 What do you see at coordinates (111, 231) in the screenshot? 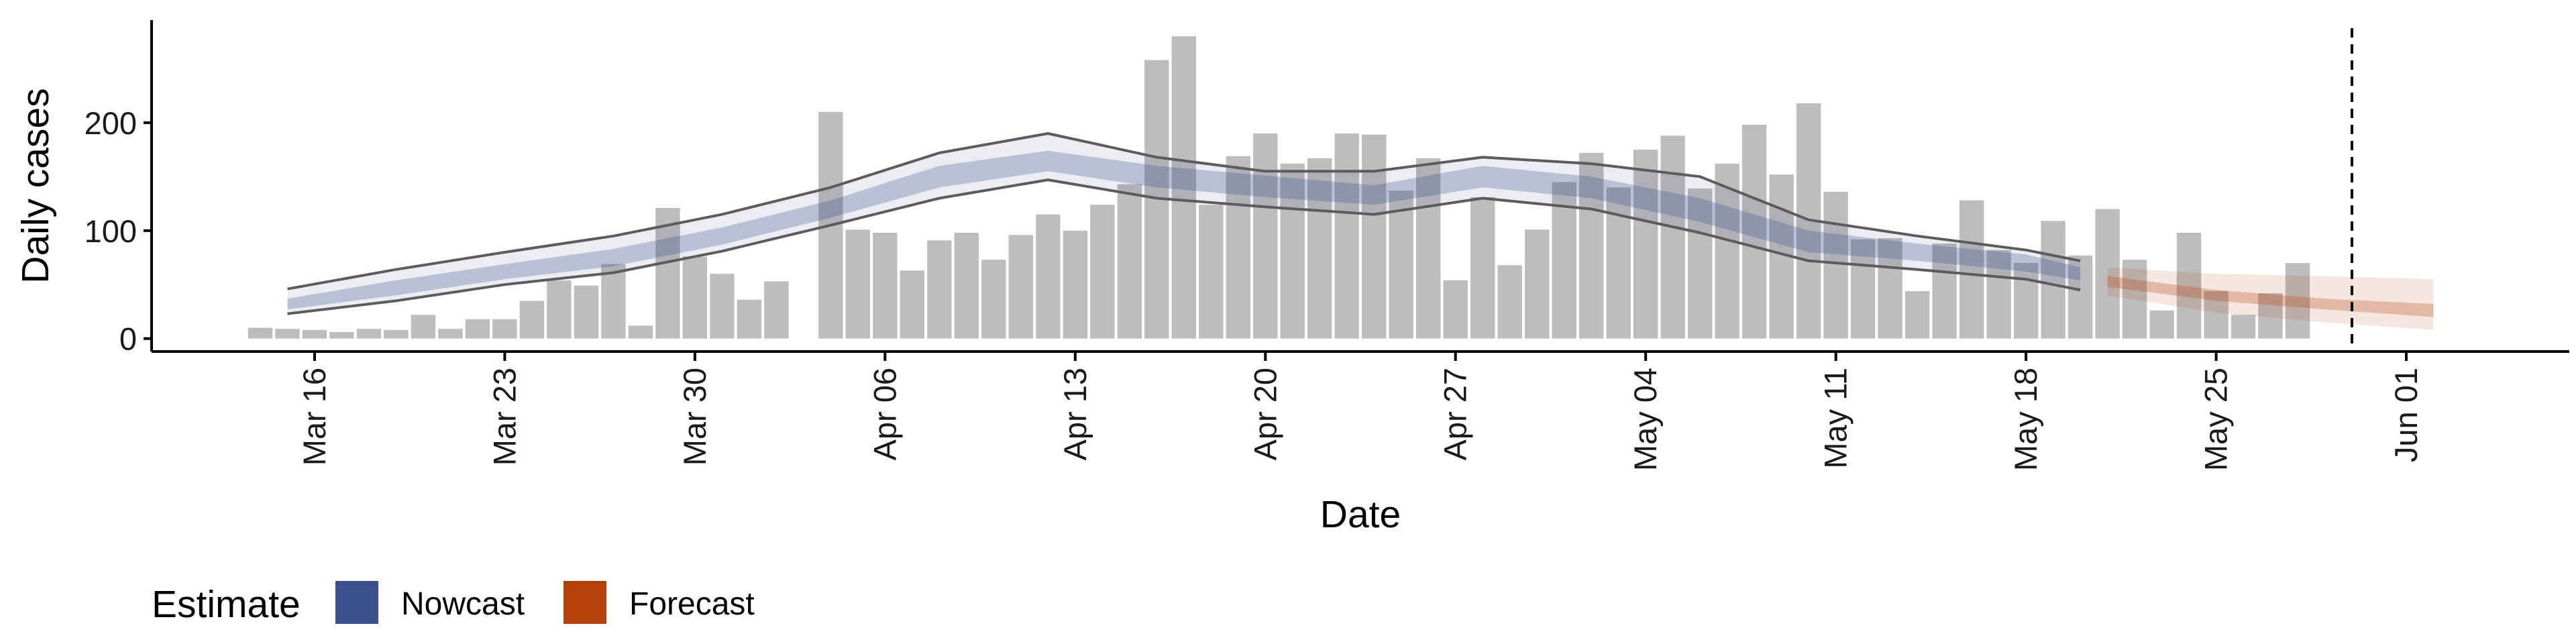
I see `y-tick-label: 100` at bounding box center [111, 231].